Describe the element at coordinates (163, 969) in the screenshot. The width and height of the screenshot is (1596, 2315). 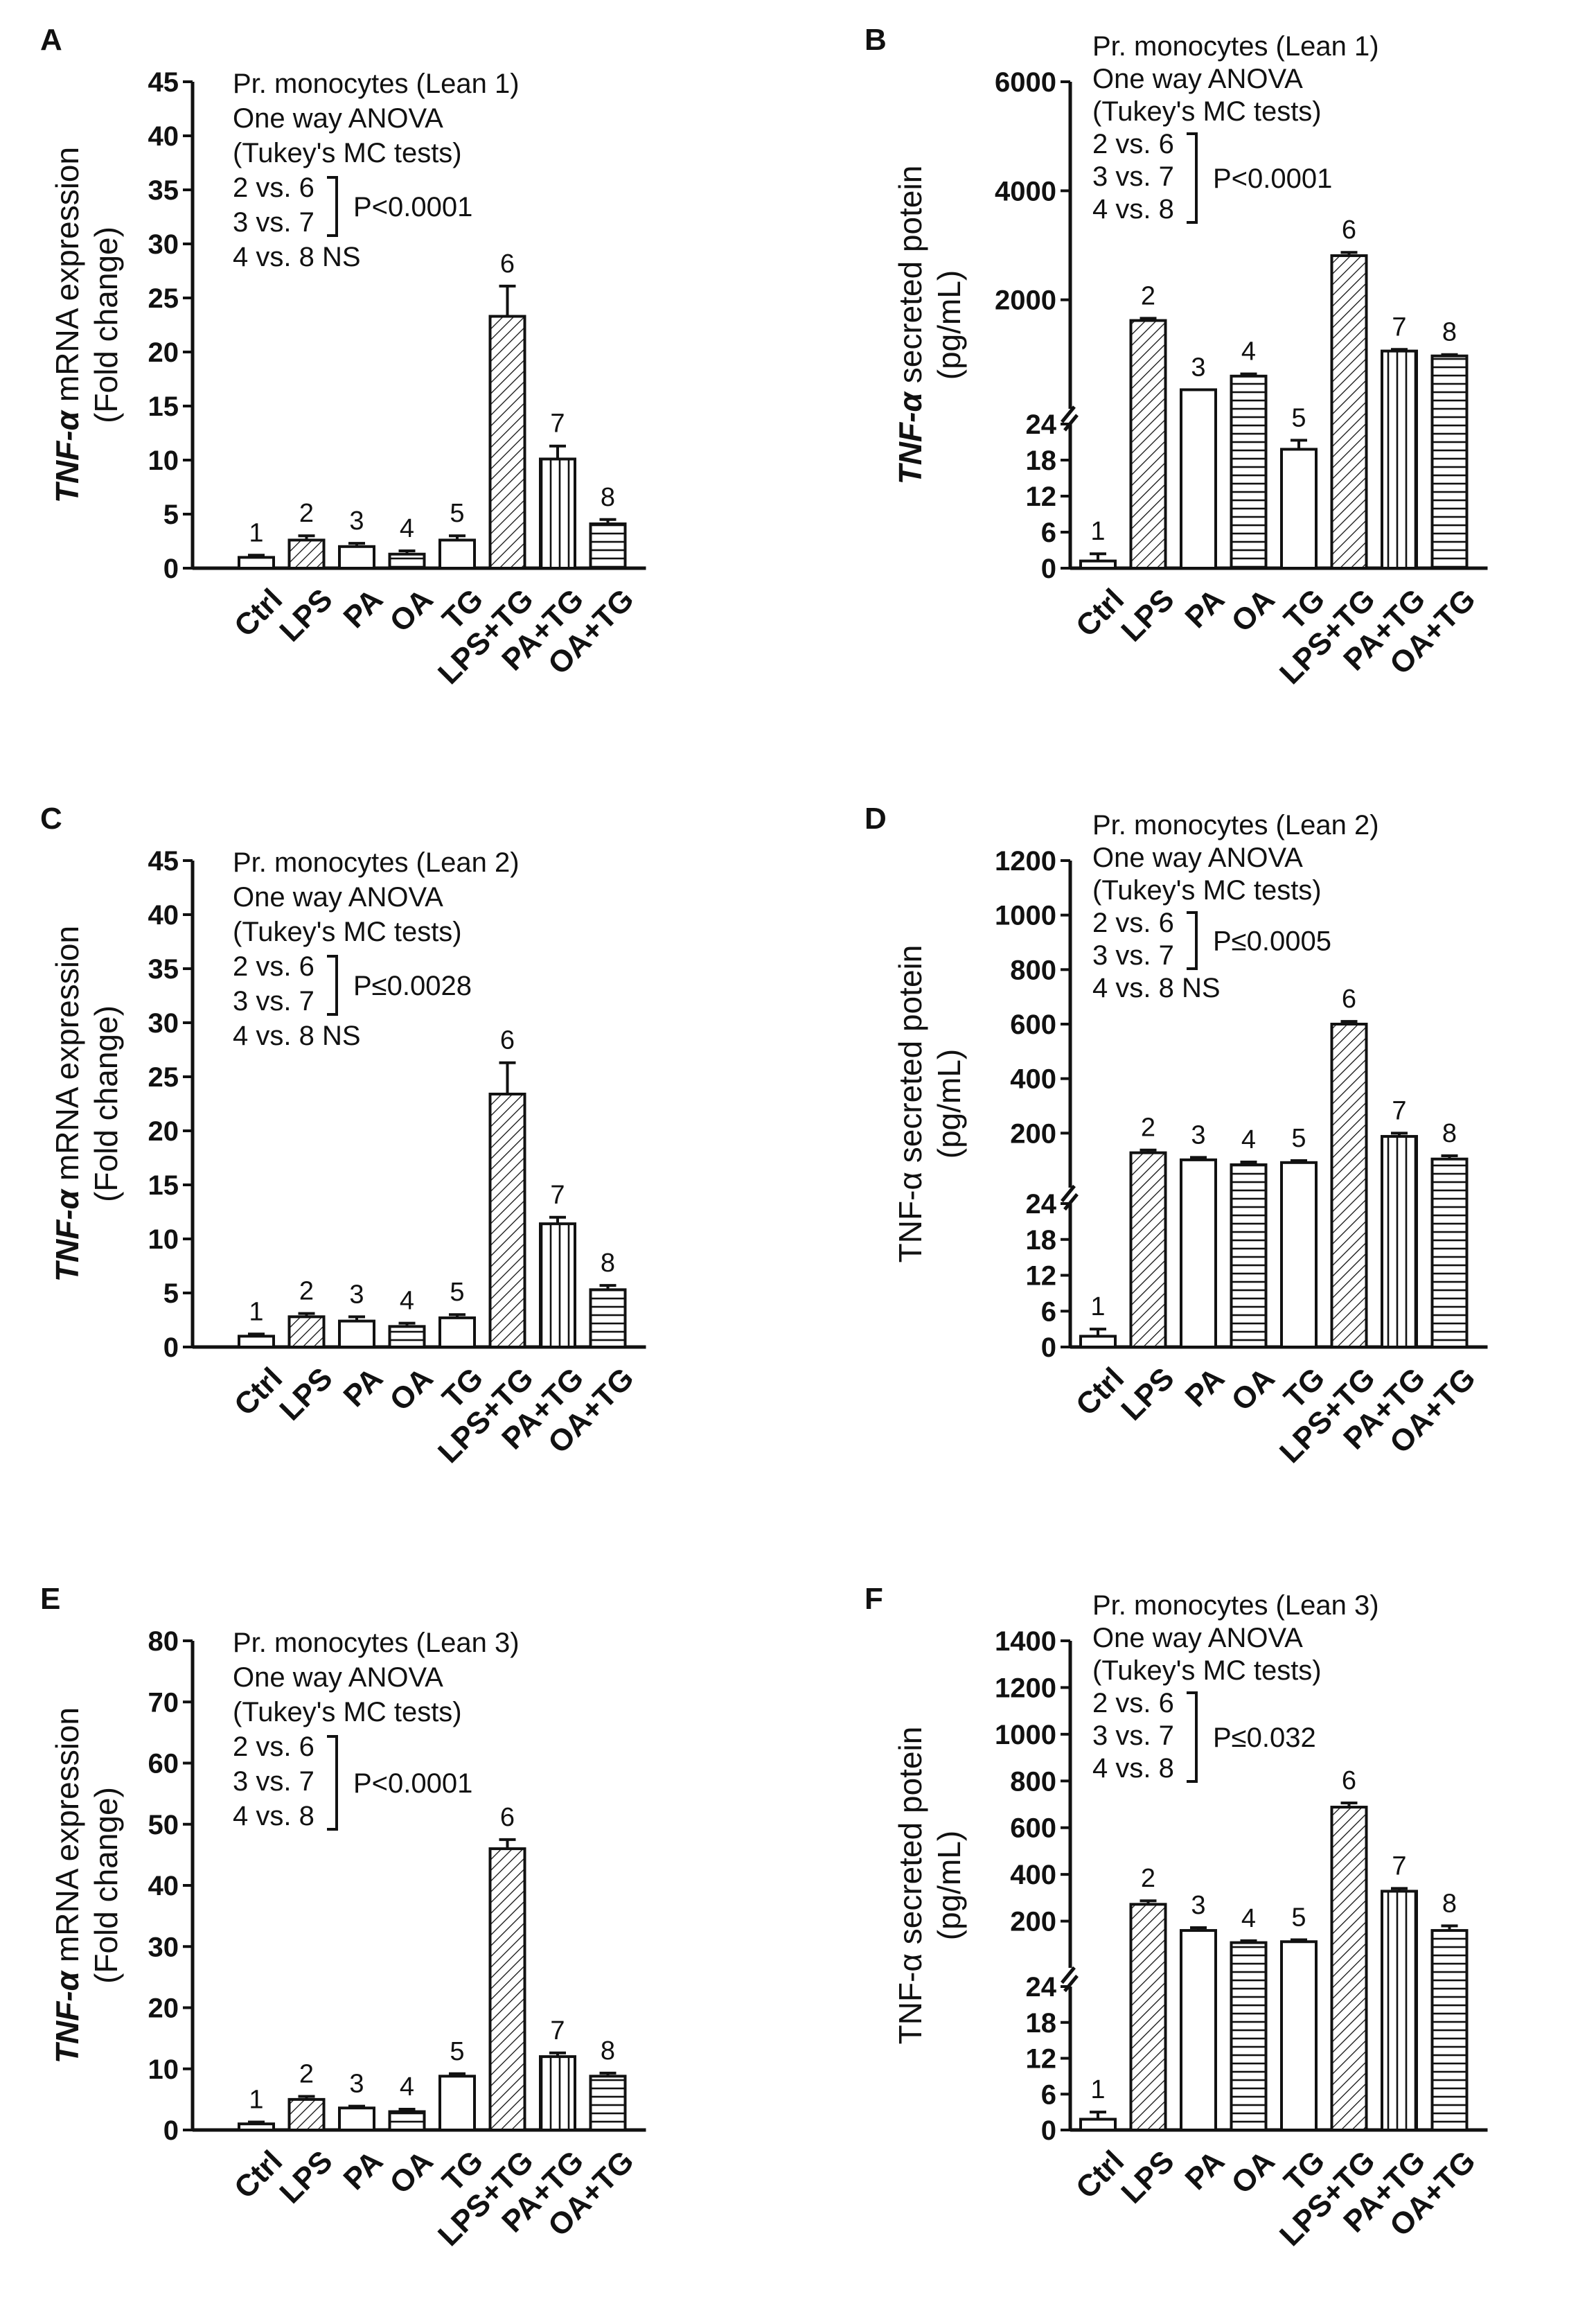
I see `y-tick-label: 35` at that location.